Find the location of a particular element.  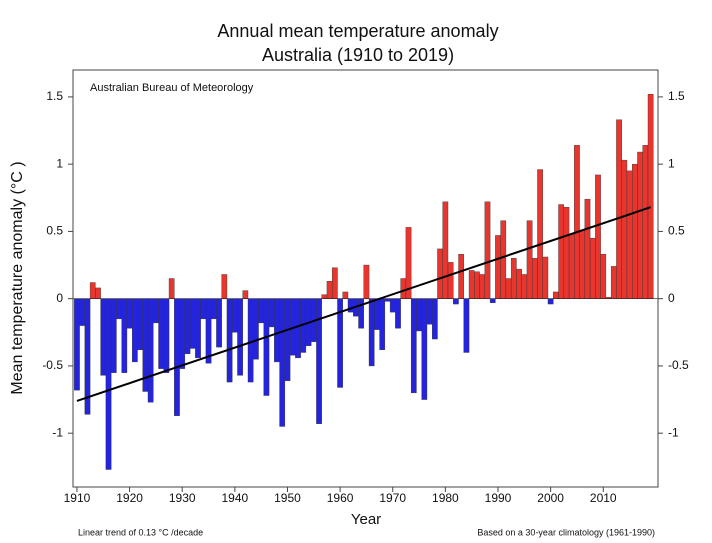

y-tick-label: 0.5 is located at coordinates (54, 231).